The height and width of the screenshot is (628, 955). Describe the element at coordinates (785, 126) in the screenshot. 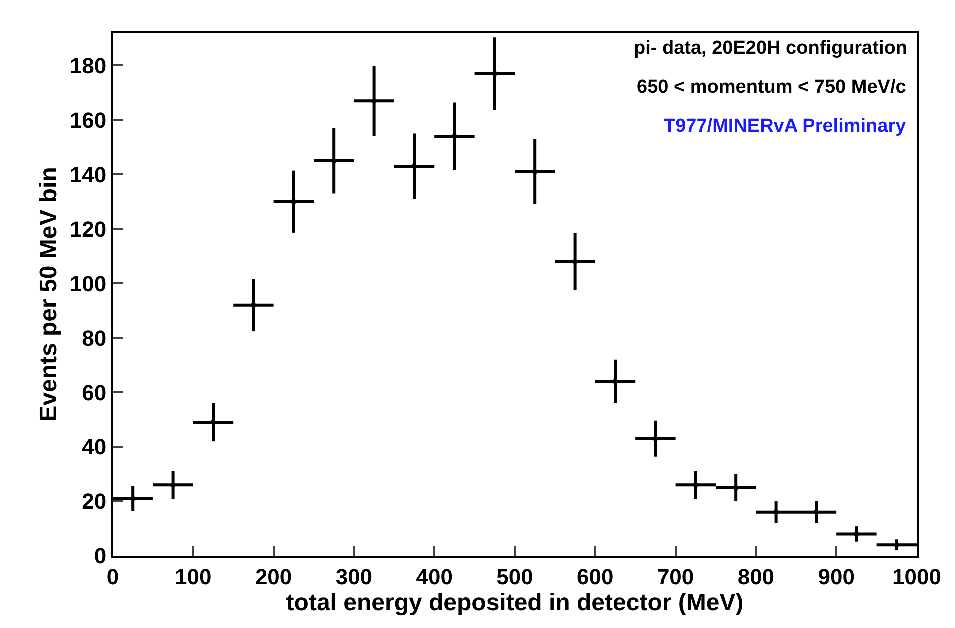

I see `annotation: T977/MINERvA Preliminary` at that location.